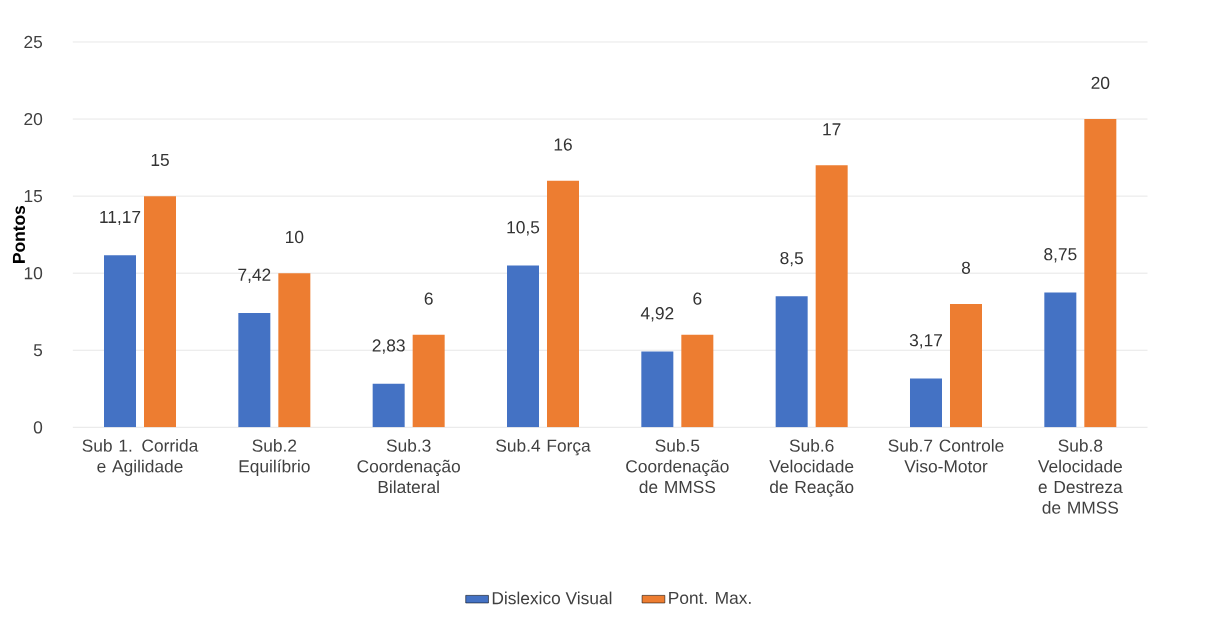 The height and width of the screenshot is (630, 1229). Describe the element at coordinates (274, 457) in the screenshot. I see `x-tick-label: Sub.2 Equilíbrio` at that location.